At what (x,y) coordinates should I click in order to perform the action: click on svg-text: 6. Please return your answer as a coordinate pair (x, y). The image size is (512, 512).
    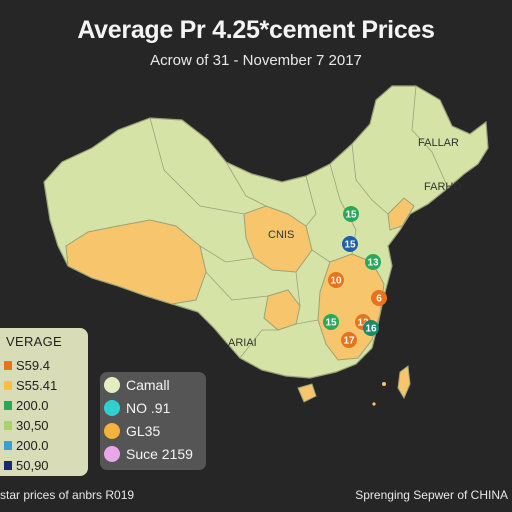
    Looking at the image, I should click on (379, 299).